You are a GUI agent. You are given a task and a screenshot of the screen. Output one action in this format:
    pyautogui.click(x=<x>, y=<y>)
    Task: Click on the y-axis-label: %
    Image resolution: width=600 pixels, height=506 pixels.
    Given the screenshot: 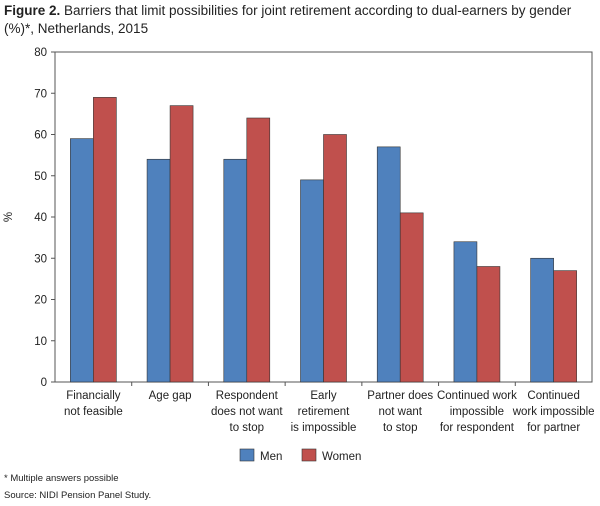 What is the action you would take?
    pyautogui.click(x=9, y=217)
    